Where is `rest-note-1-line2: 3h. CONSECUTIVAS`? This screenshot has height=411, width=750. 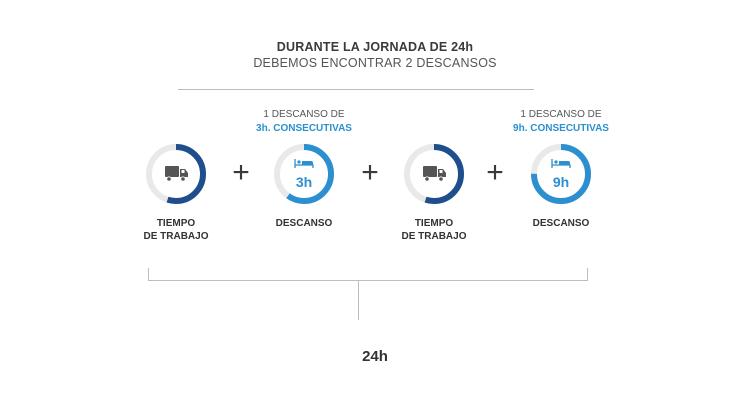 rest-note-1-line2: 3h. CONSECUTIVAS is located at coordinates (304, 128).